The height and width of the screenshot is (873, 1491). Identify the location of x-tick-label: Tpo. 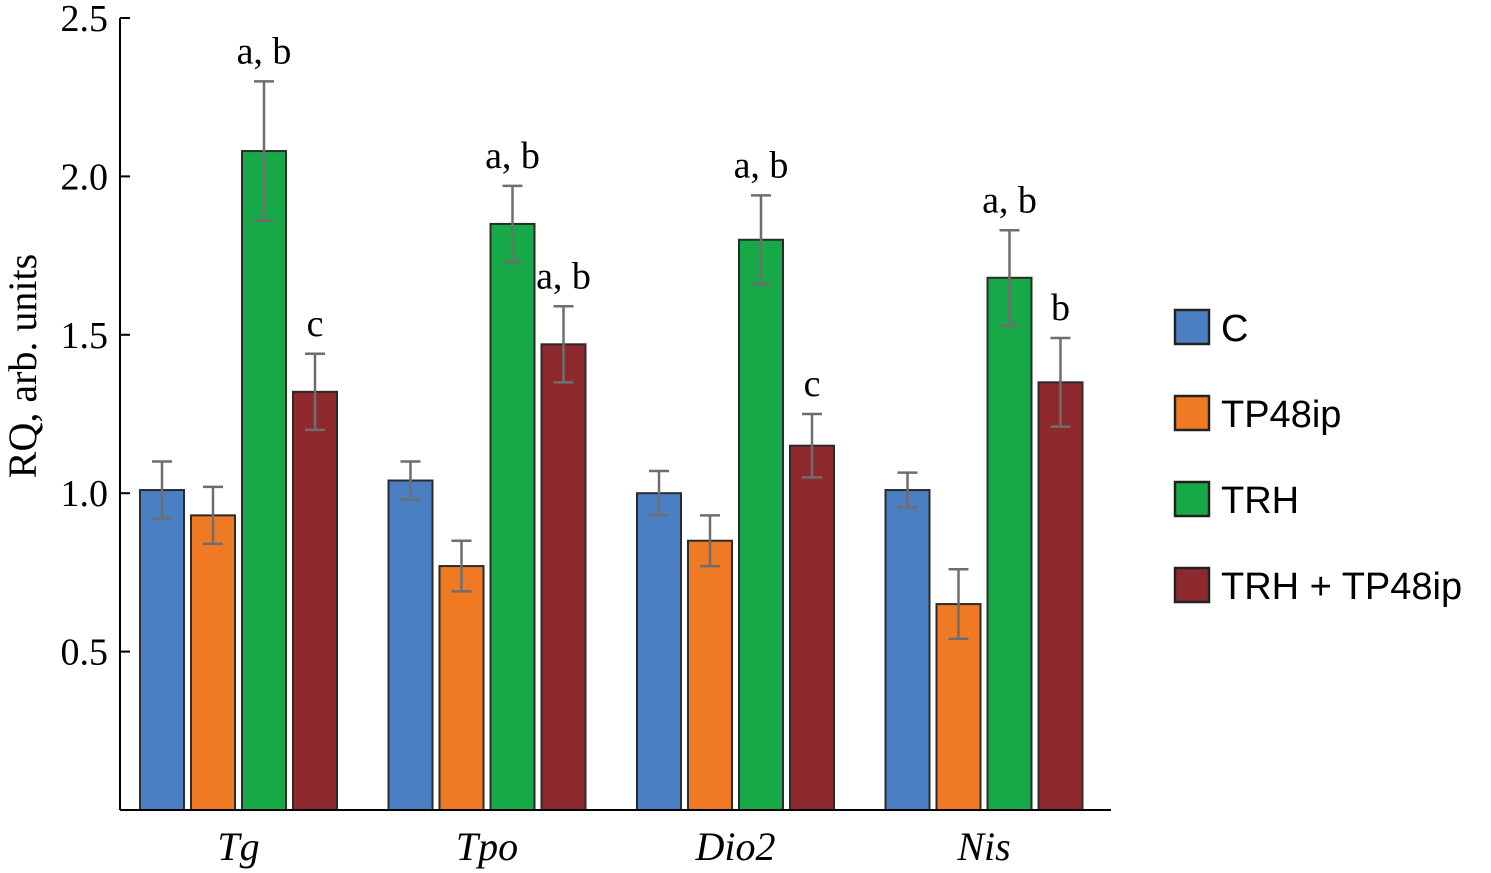
(487, 846).